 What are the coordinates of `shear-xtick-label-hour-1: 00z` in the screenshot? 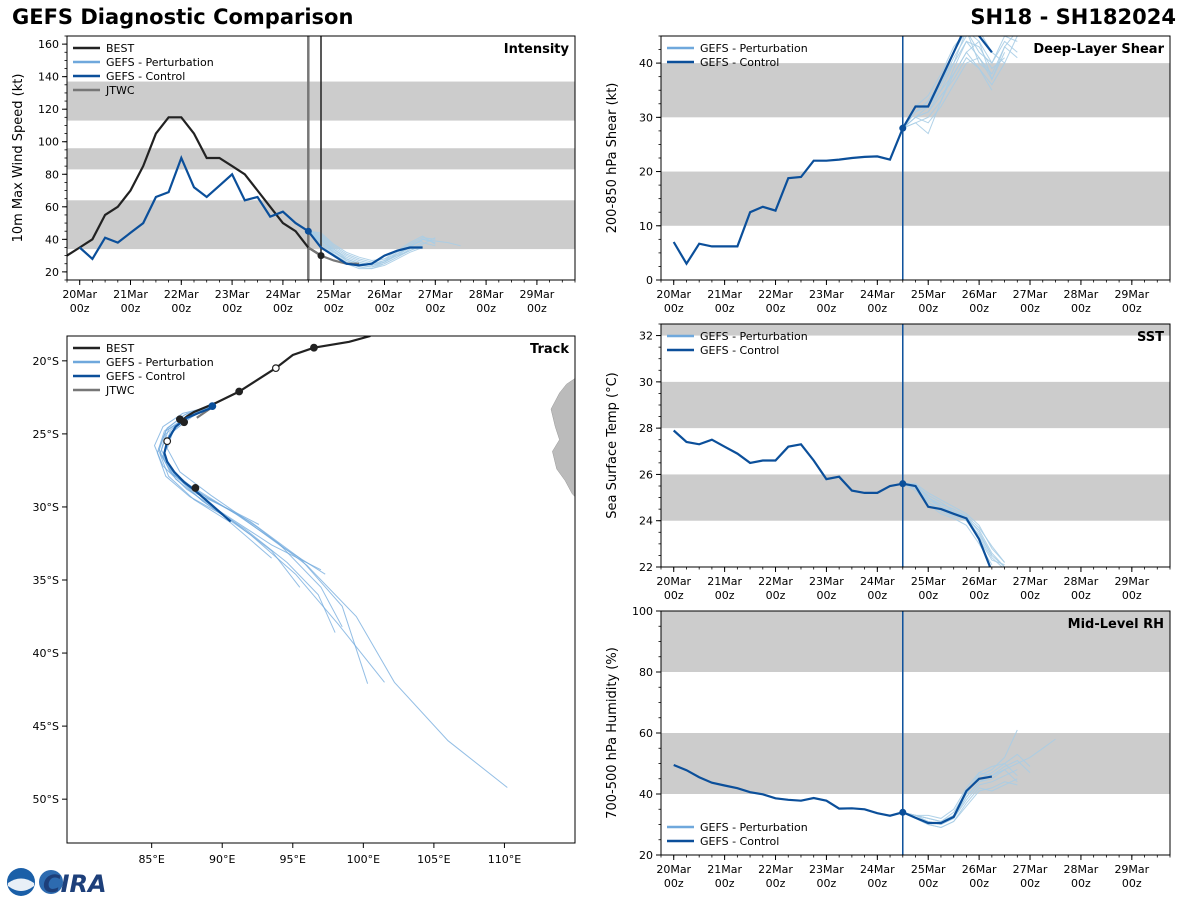 It's located at (725, 308).